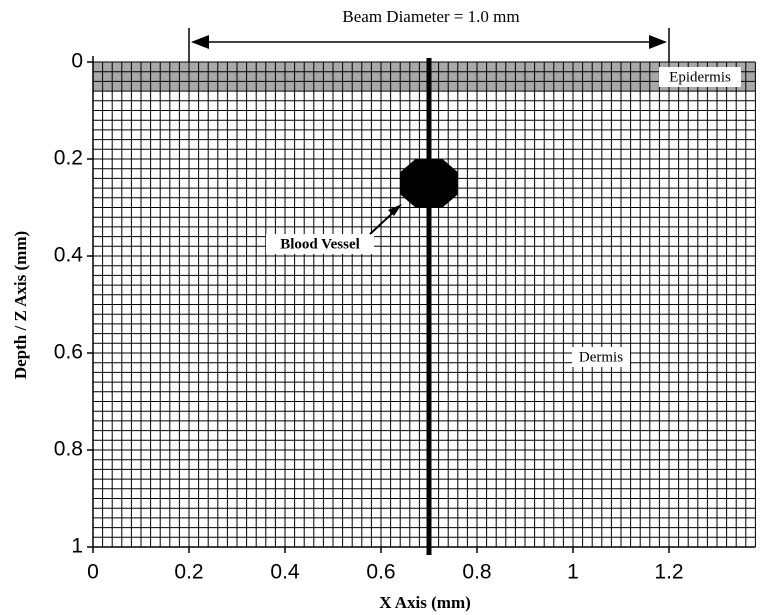 The height and width of the screenshot is (615, 772). Describe the element at coordinates (68, 449) in the screenshot. I see `y-tick-label: 0.8` at that location.